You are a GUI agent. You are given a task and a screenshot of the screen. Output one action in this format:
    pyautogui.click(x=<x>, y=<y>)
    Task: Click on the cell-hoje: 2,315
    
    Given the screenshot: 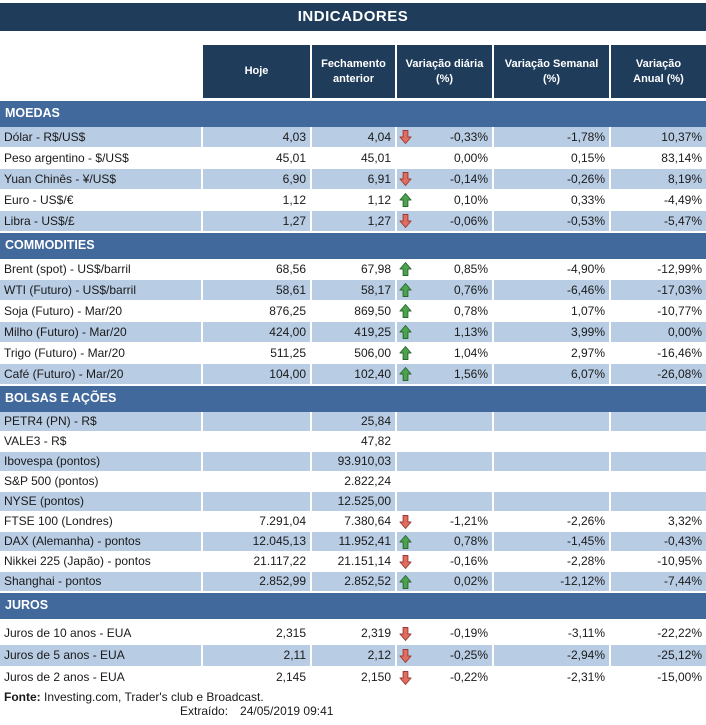 What is the action you would take?
    pyautogui.click(x=256, y=633)
    